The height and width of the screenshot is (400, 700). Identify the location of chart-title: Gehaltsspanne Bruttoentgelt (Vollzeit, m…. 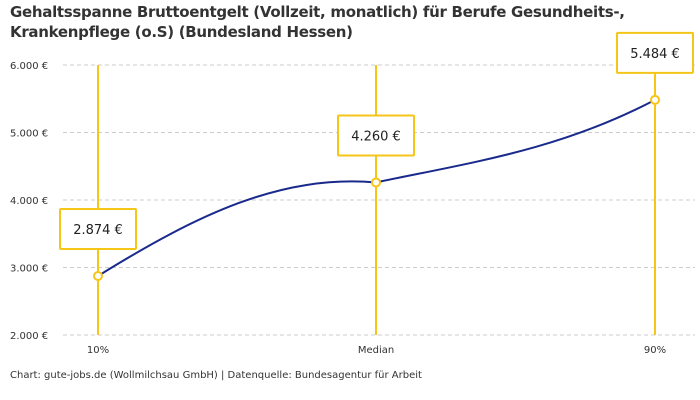
(317, 22).